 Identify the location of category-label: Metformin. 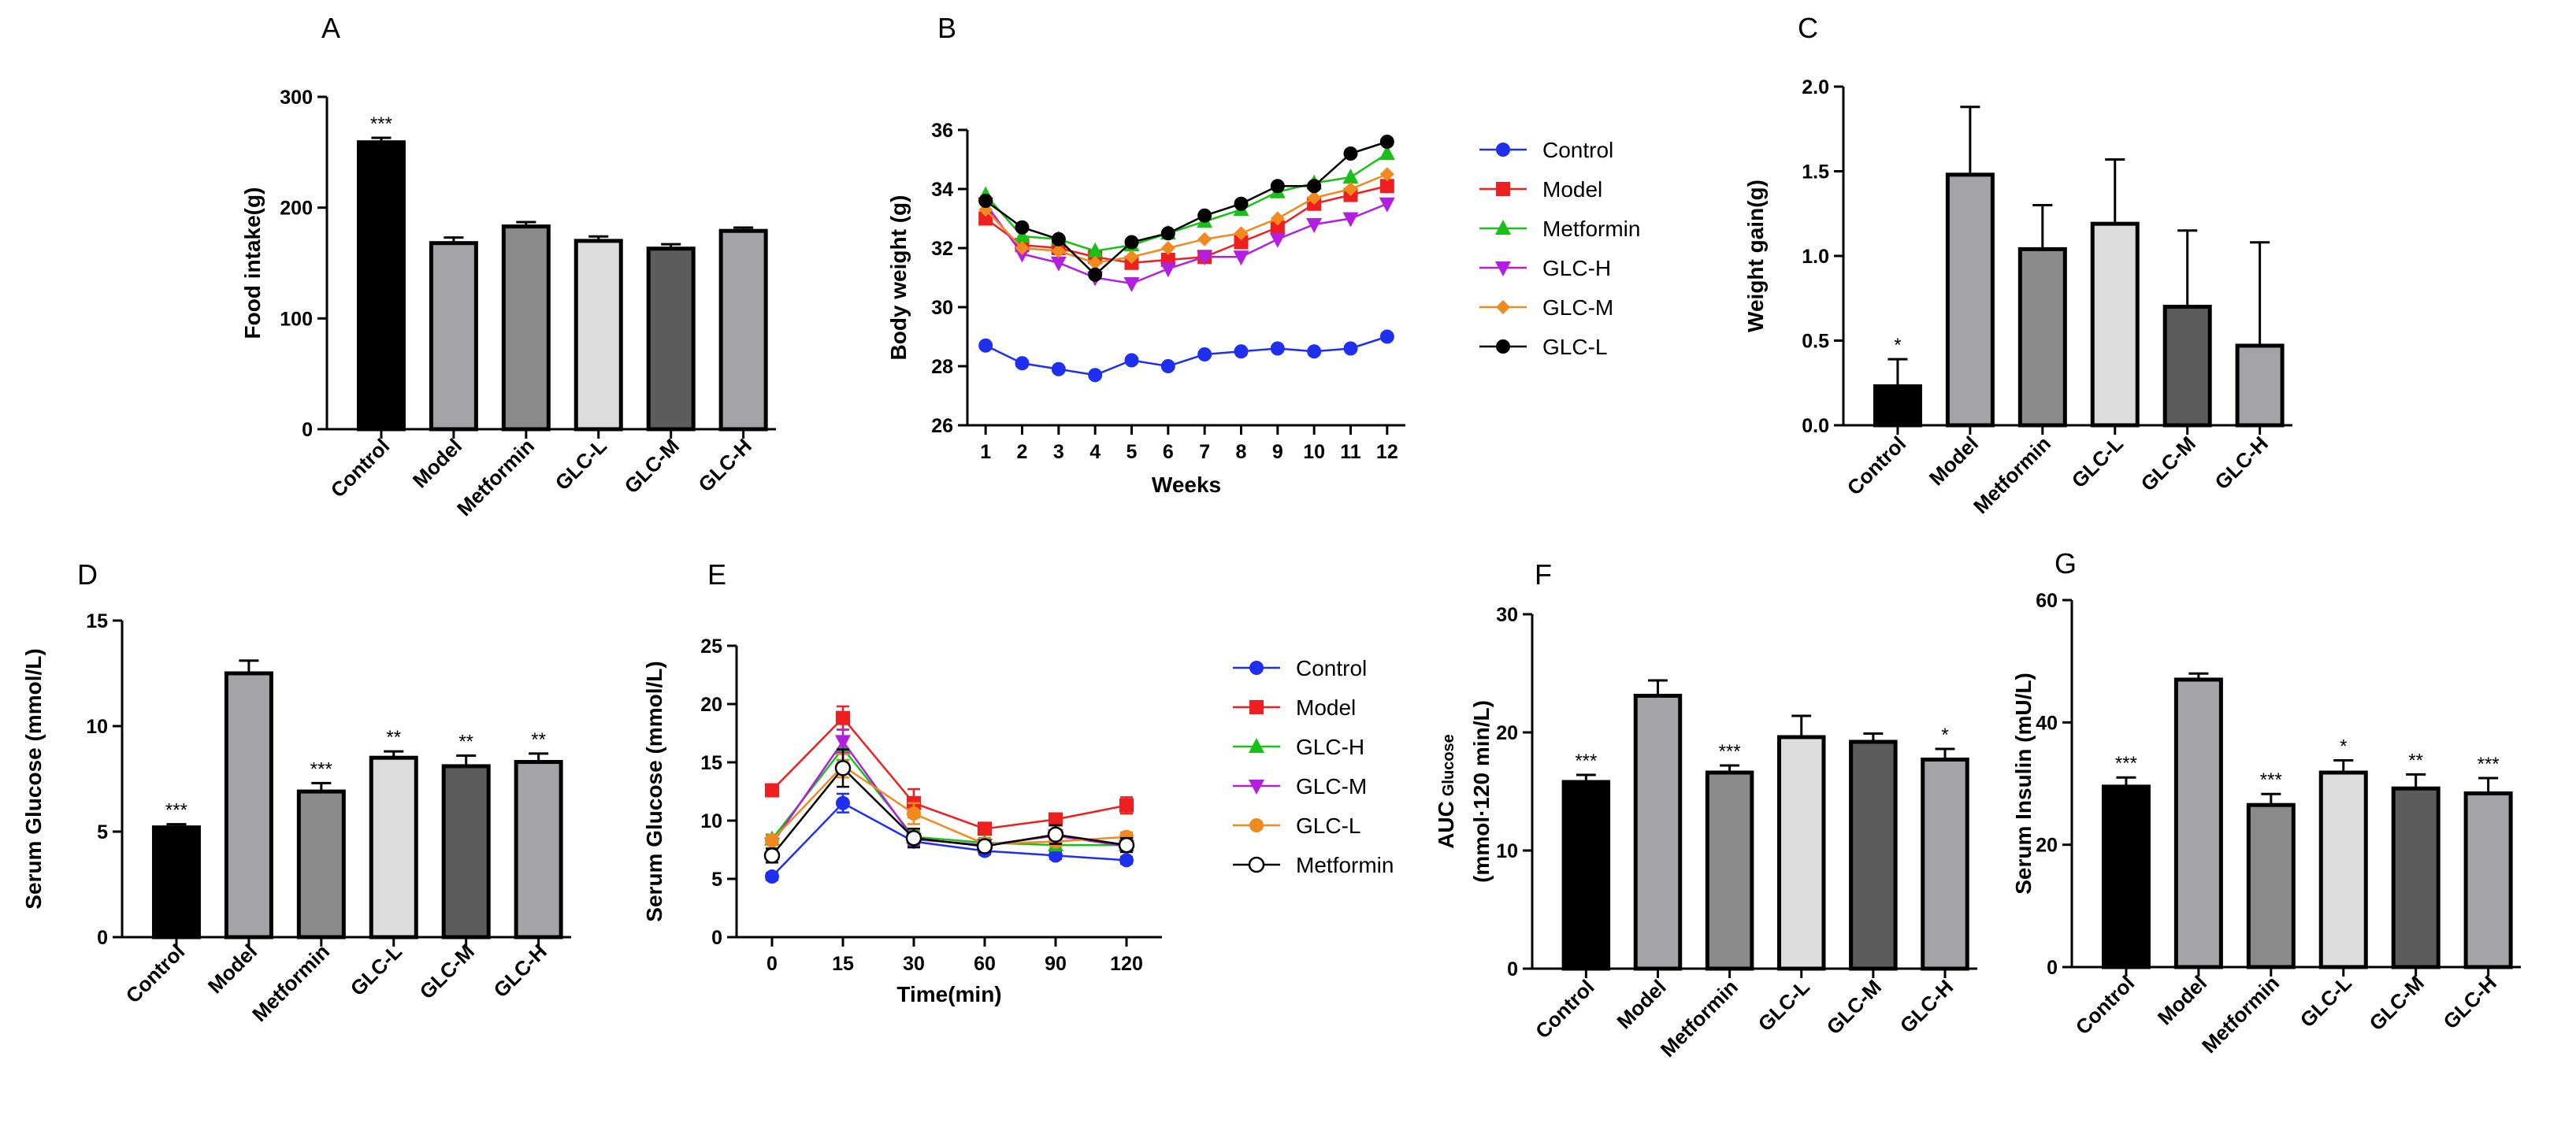
(1699, 1018).